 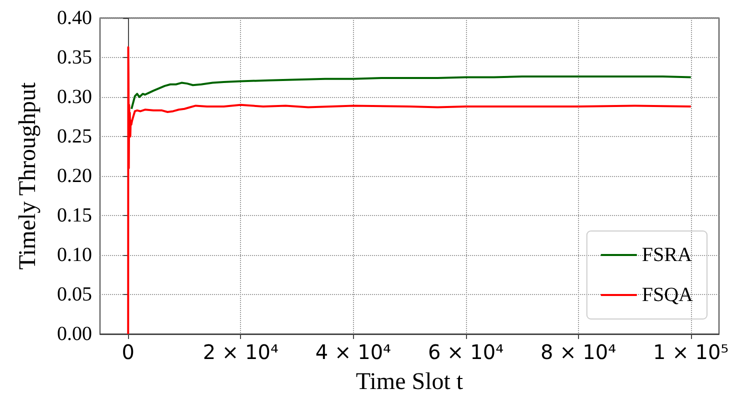 What do you see at coordinates (667, 255) in the screenshot?
I see `legend-label: FSRA` at bounding box center [667, 255].